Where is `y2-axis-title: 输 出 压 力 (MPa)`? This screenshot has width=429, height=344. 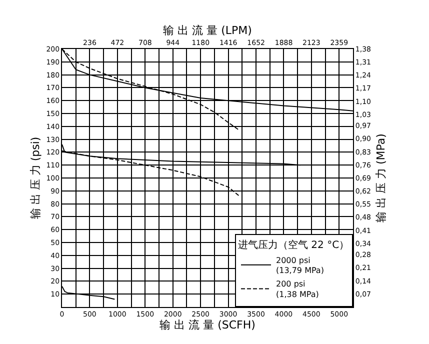 y2-axis-title: 输 出 压 力 (MPa) is located at coordinates (381, 178).